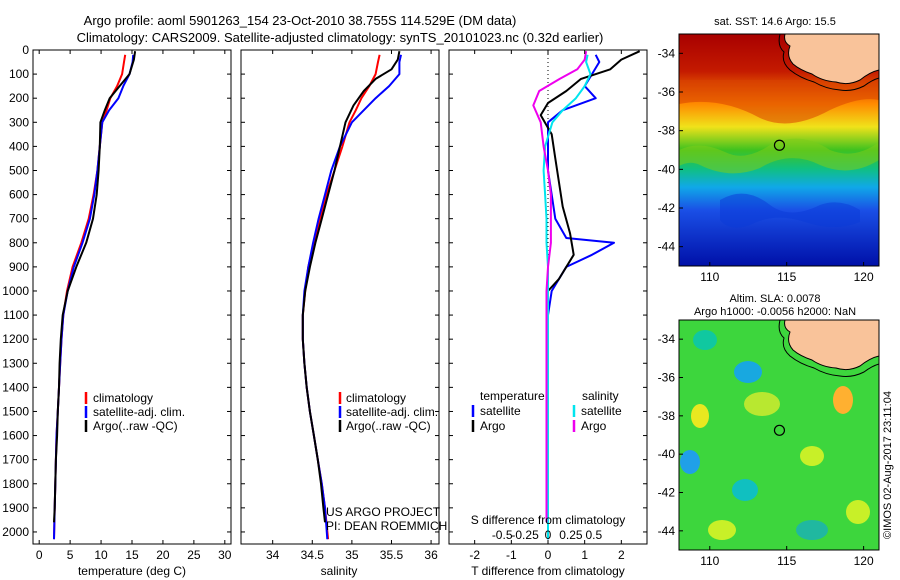 The width and height of the screenshot is (900, 580). What do you see at coordinates (163, 555) in the screenshot?
I see `x-tick-label: 20` at bounding box center [163, 555].